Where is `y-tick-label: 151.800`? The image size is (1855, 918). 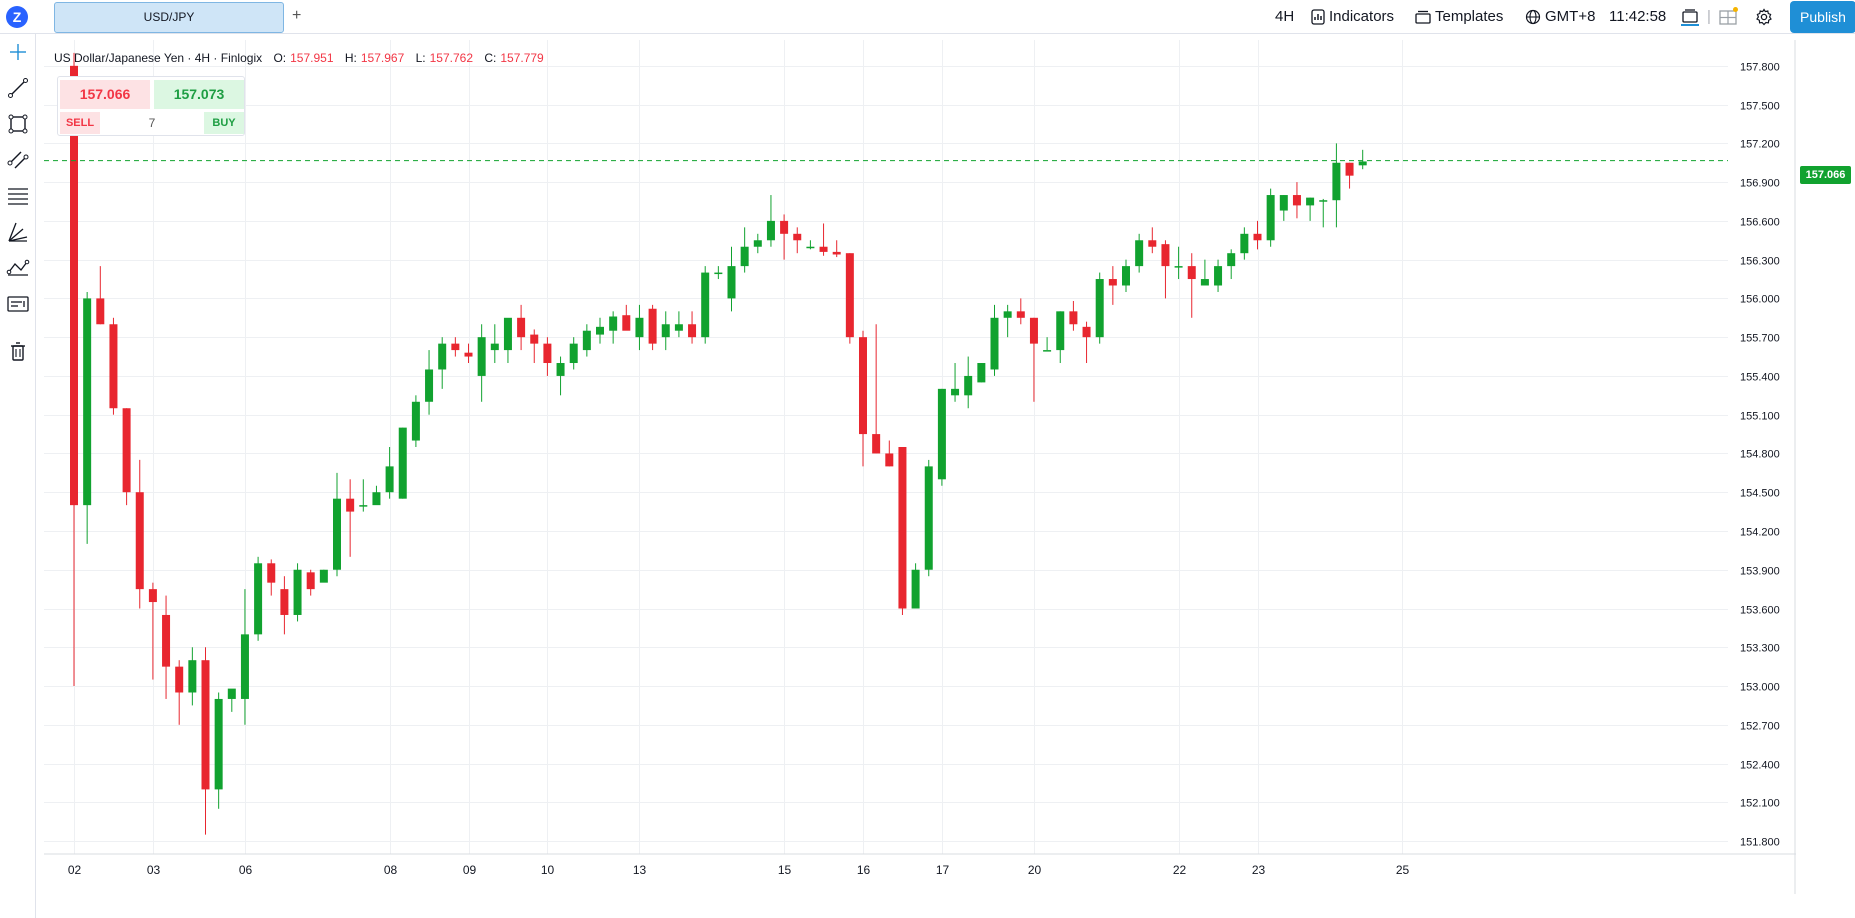
y-tick-label: 151.800 is located at coordinates (1760, 843).